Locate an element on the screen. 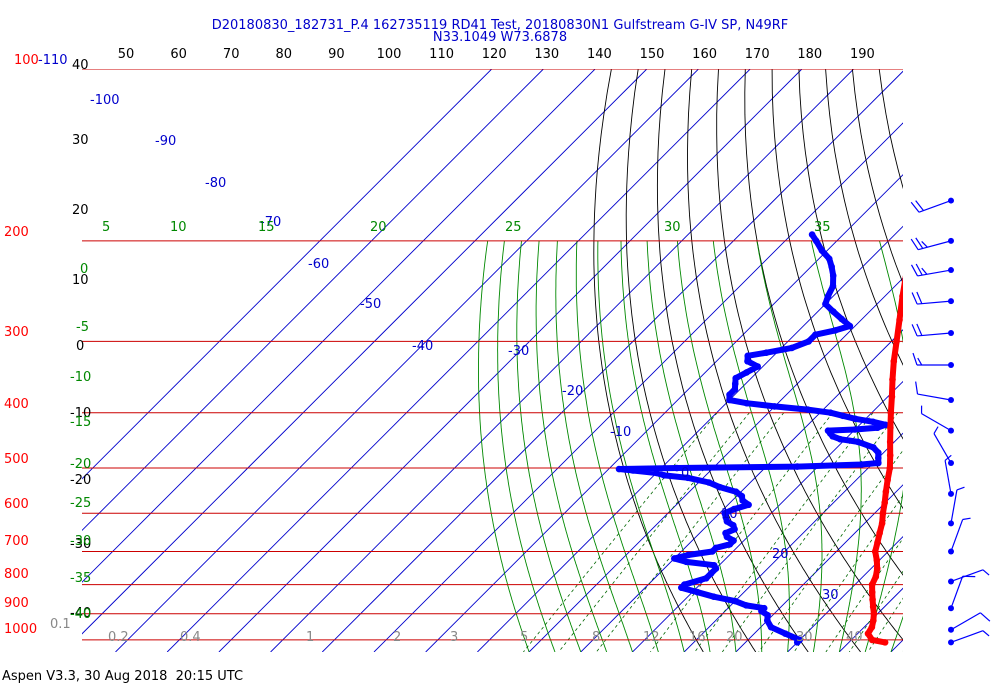 Image resolution: width=1000 pixels, height=700 pixels. isotherm-label: -40 is located at coordinates (422, 346).